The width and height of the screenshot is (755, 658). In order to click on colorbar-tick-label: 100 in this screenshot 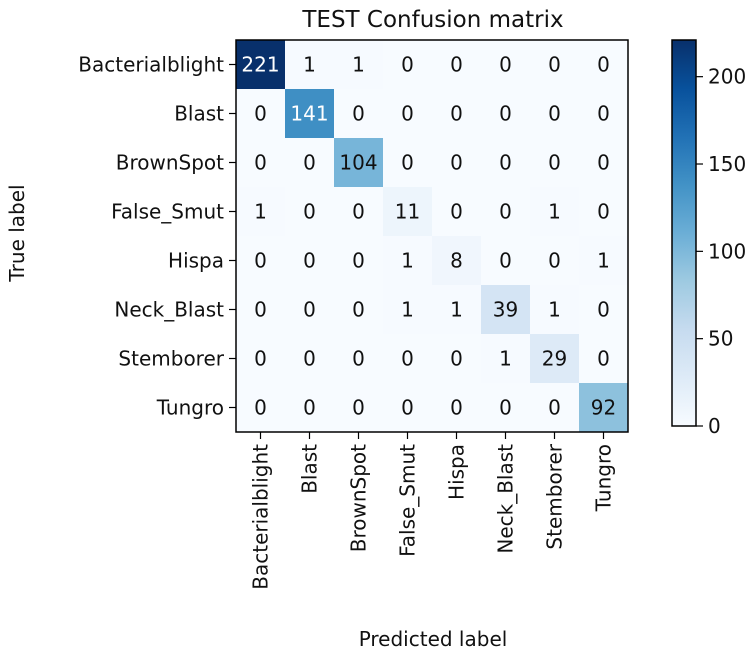, I will do `click(727, 251)`.